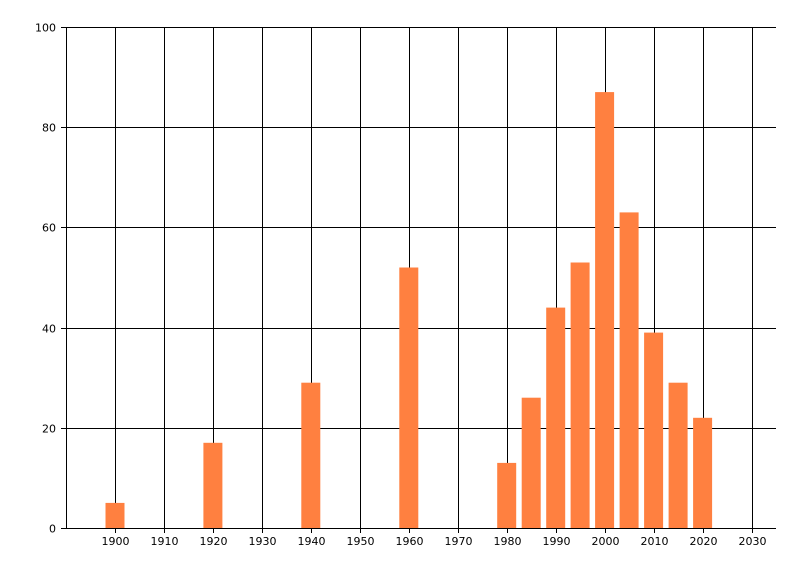 This screenshot has width=800, height=576. Describe the element at coordinates (115, 515) in the screenshot. I see `bar-1900` at that location.